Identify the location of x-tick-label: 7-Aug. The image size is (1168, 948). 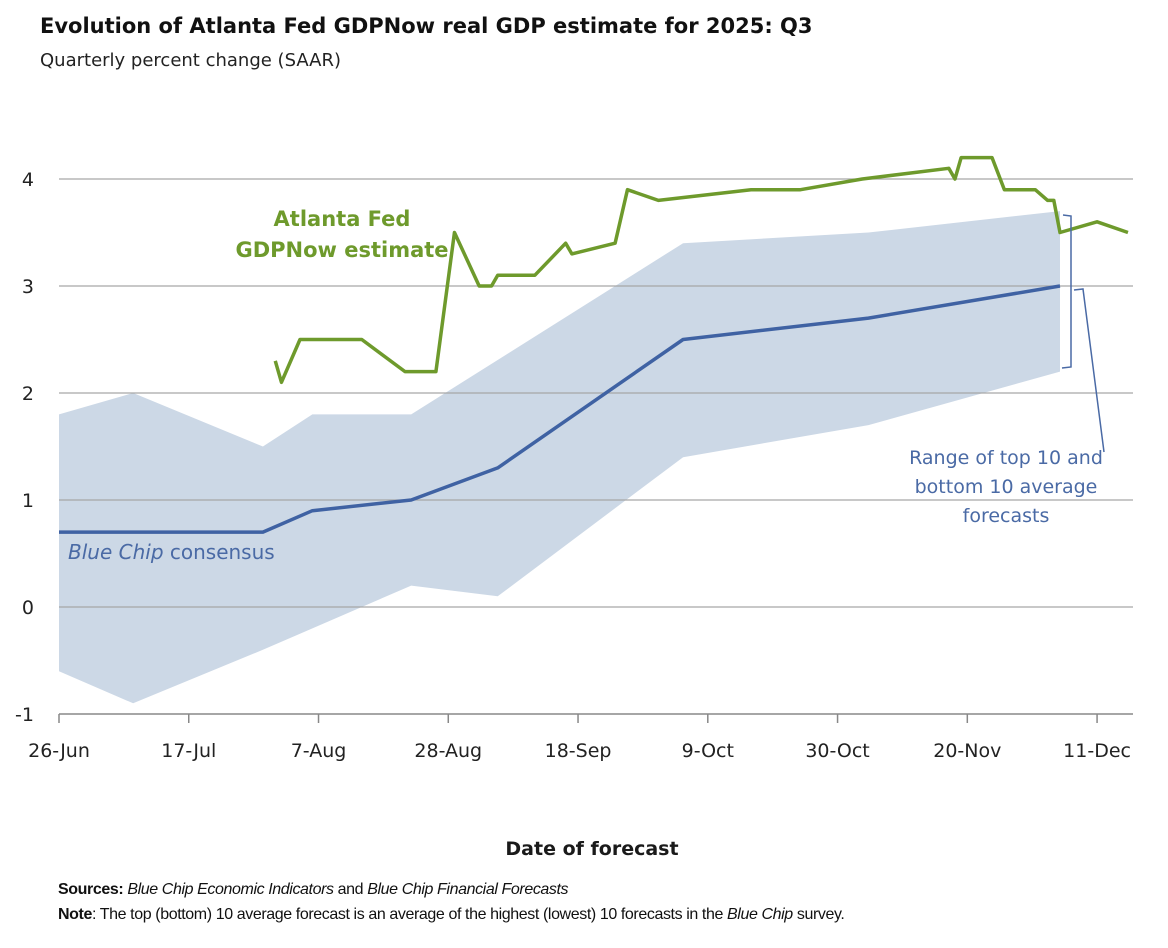
(319, 751).